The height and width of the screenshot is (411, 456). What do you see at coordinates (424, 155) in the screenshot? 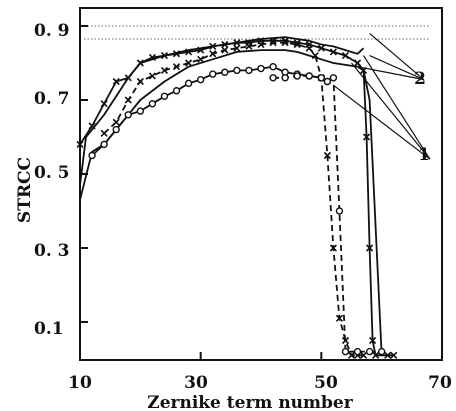
I see `annotation-label-1: 1` at bounding box center [424, 155].